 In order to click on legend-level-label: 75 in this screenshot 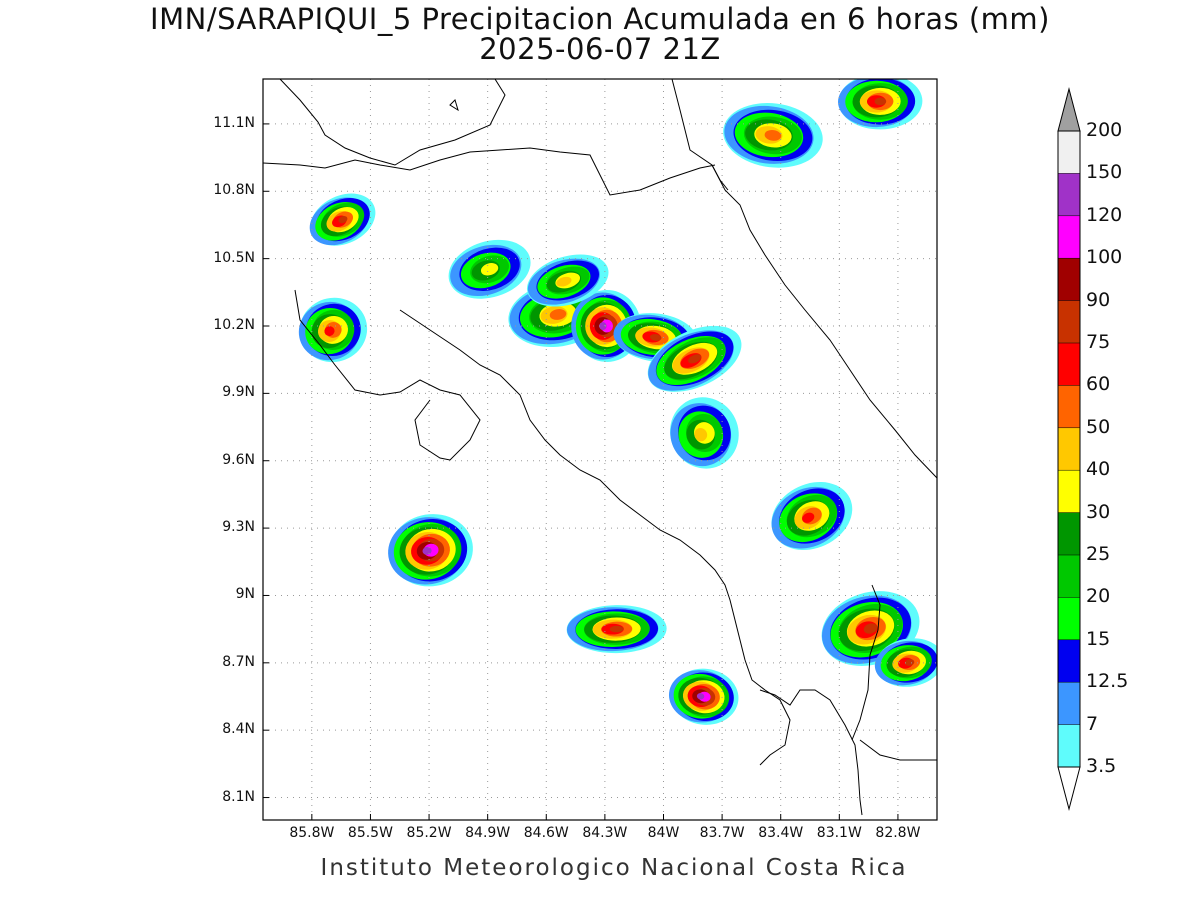, I will do `click(1098, 342)`.